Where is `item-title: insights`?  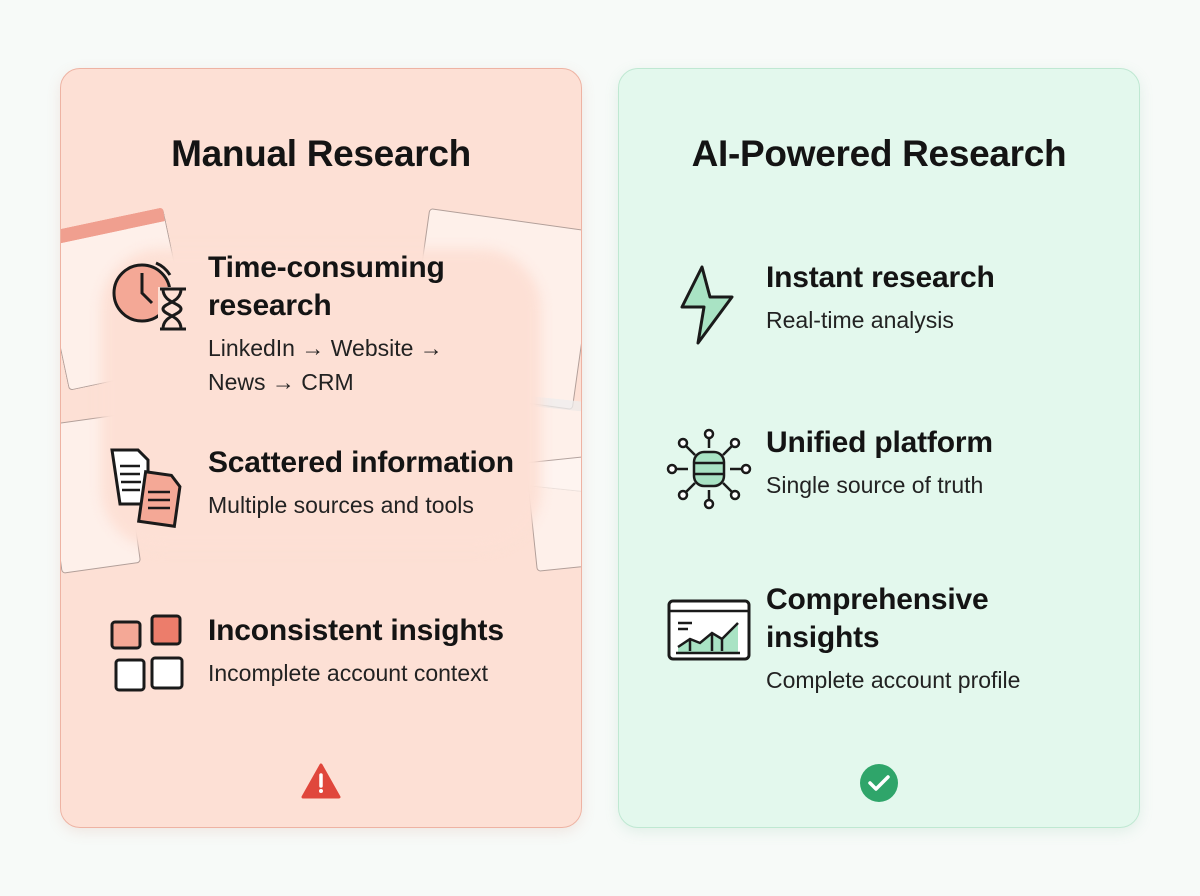 item-title: insights is located at coordinates (823, 637).